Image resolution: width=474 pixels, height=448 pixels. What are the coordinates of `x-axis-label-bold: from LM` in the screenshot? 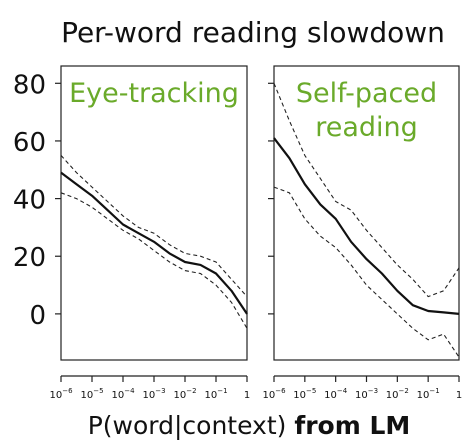 It's located at (352, 425).